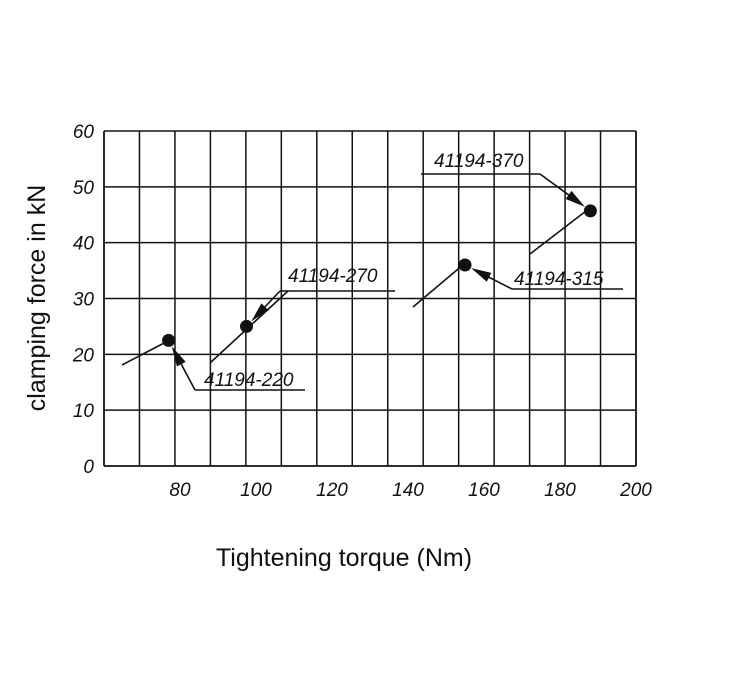 The height and width of the screenshot is (690, 750). What do you see at coordinates (560, 490) in the screenshot?
I see `x-tick-label: 180` at bounding box center [560, 490].